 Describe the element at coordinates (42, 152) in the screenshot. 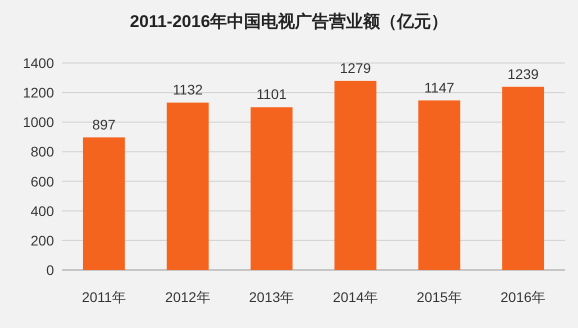

I see `y-tick-label: 800` at that location.